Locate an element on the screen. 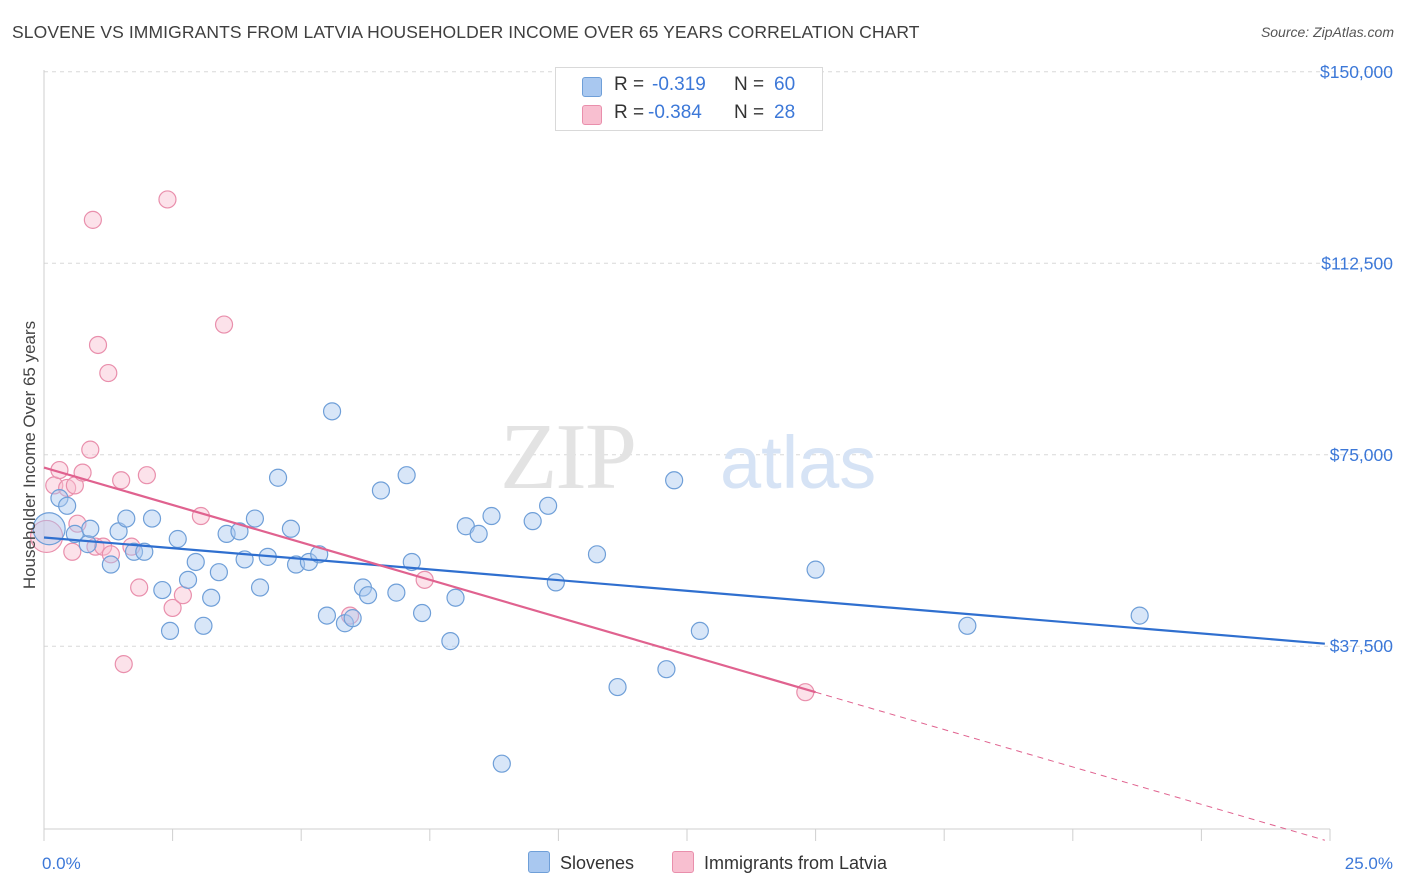  legend-swatch-slovenes is located at coordinates (539, 862).